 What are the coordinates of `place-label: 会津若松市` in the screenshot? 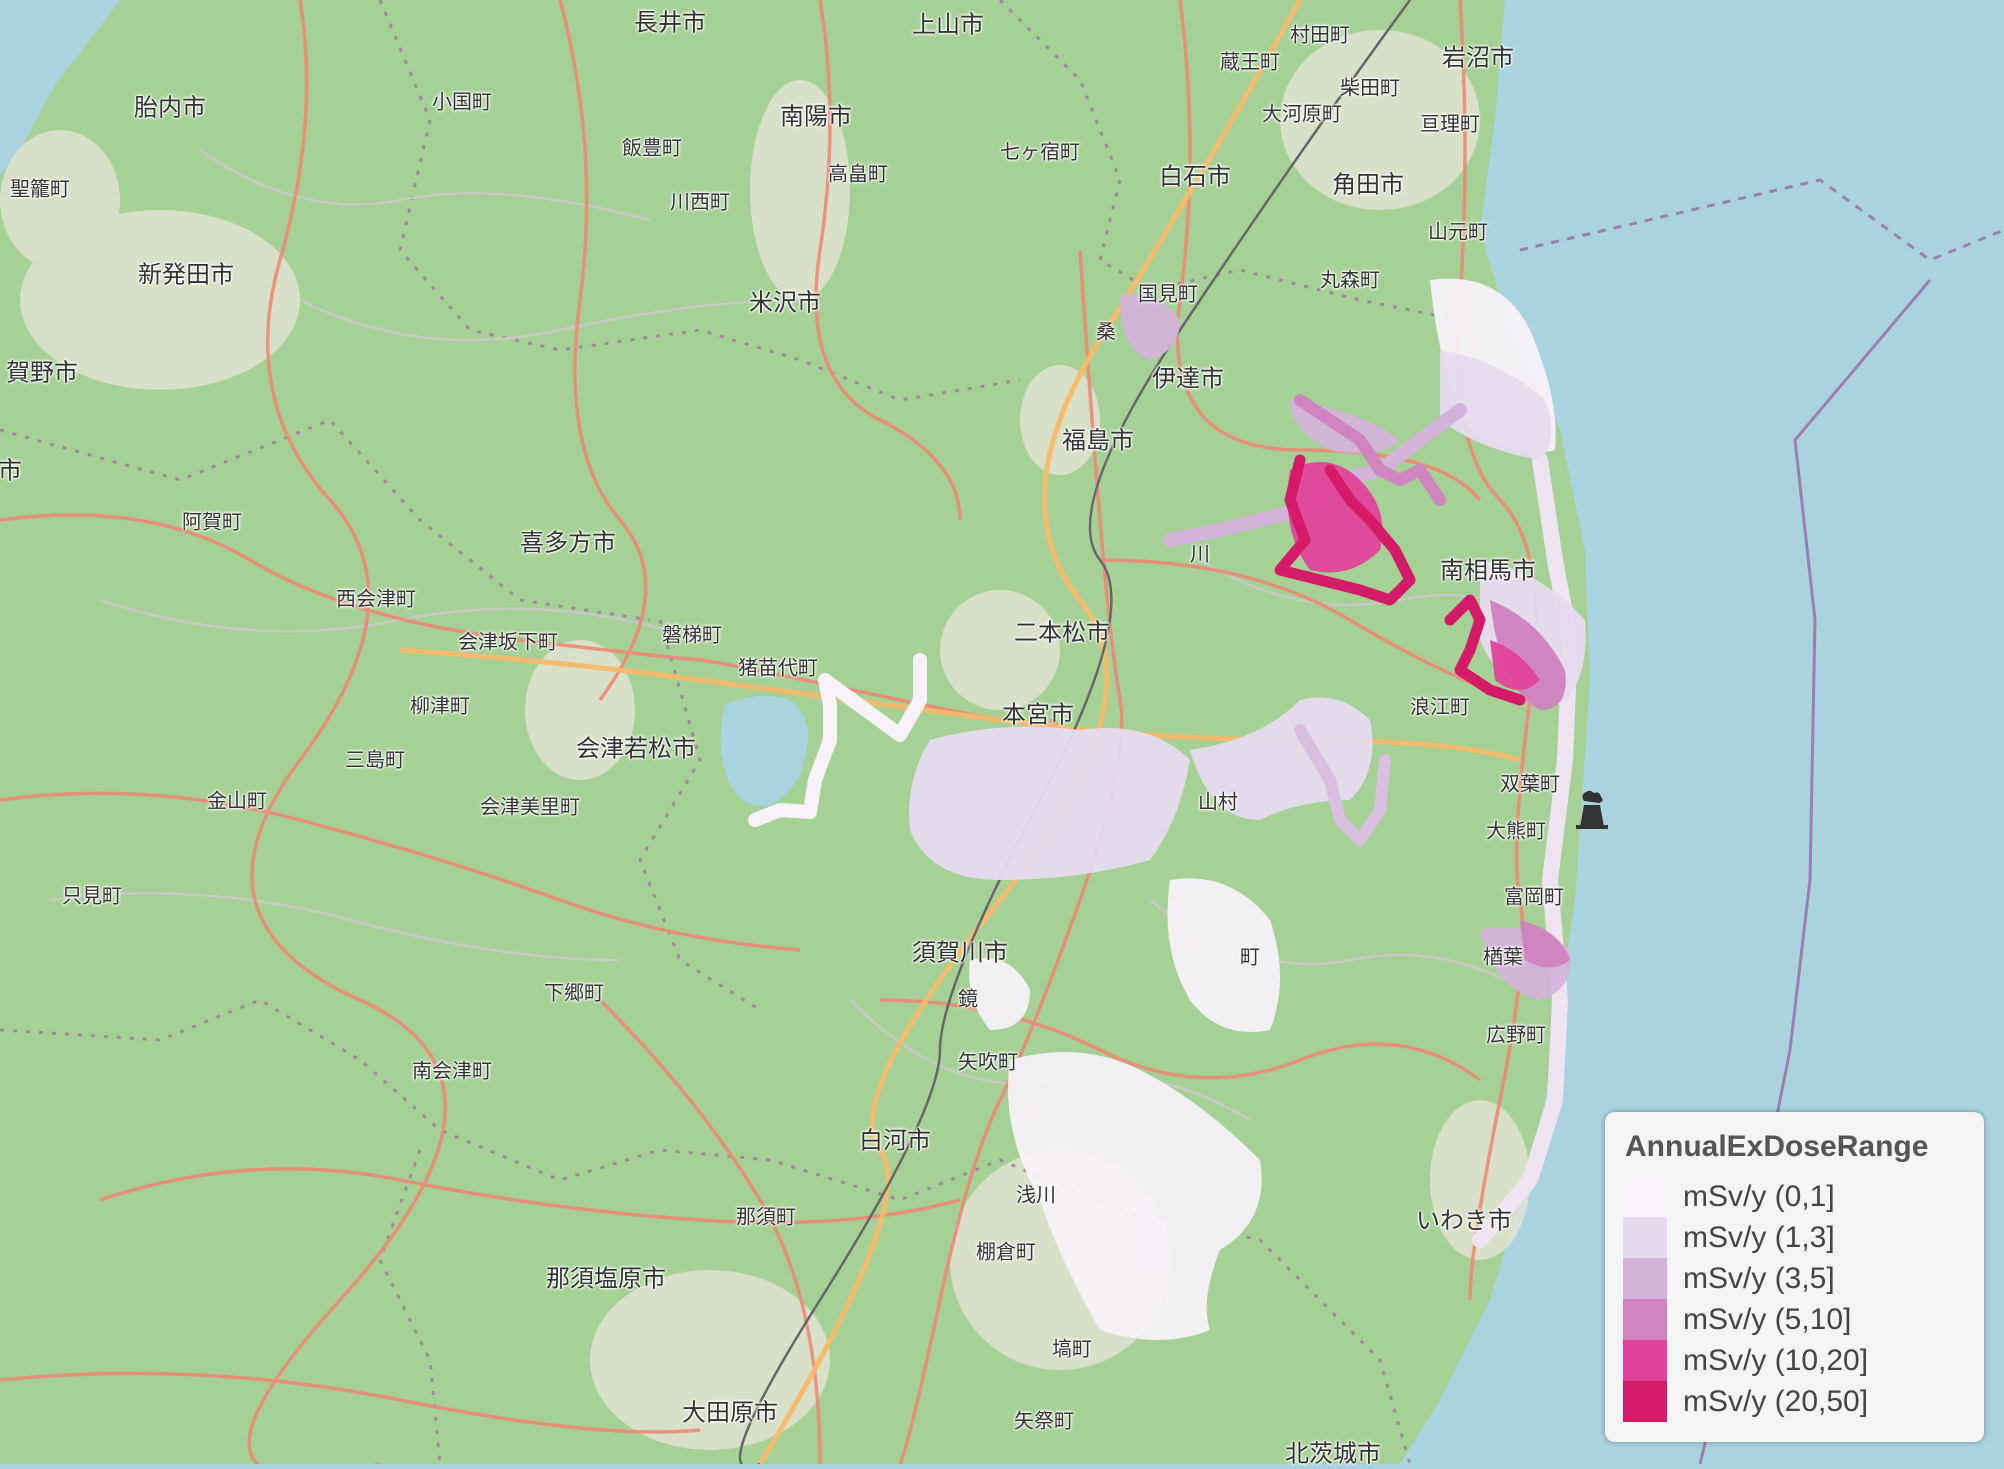 It's located at (636, 748).